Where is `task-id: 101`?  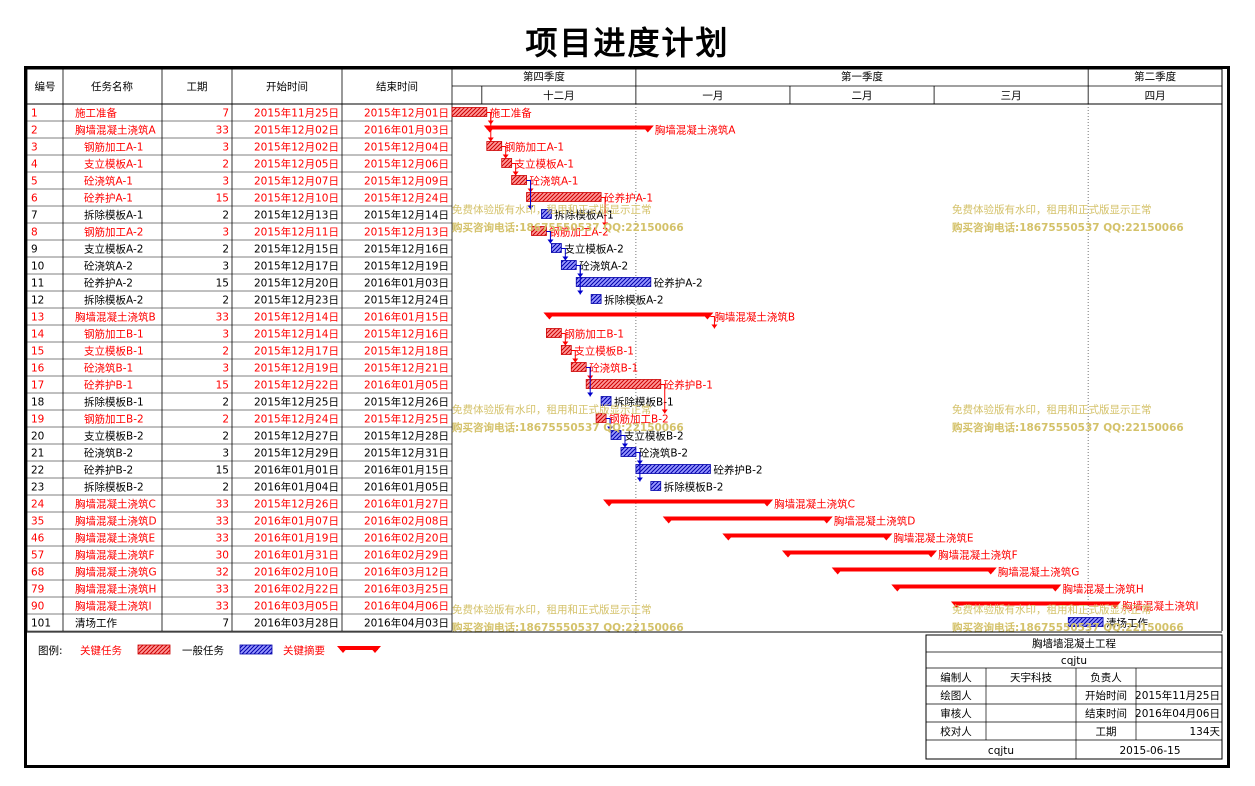
task-id: 101 is located at coordinates (41, 624).